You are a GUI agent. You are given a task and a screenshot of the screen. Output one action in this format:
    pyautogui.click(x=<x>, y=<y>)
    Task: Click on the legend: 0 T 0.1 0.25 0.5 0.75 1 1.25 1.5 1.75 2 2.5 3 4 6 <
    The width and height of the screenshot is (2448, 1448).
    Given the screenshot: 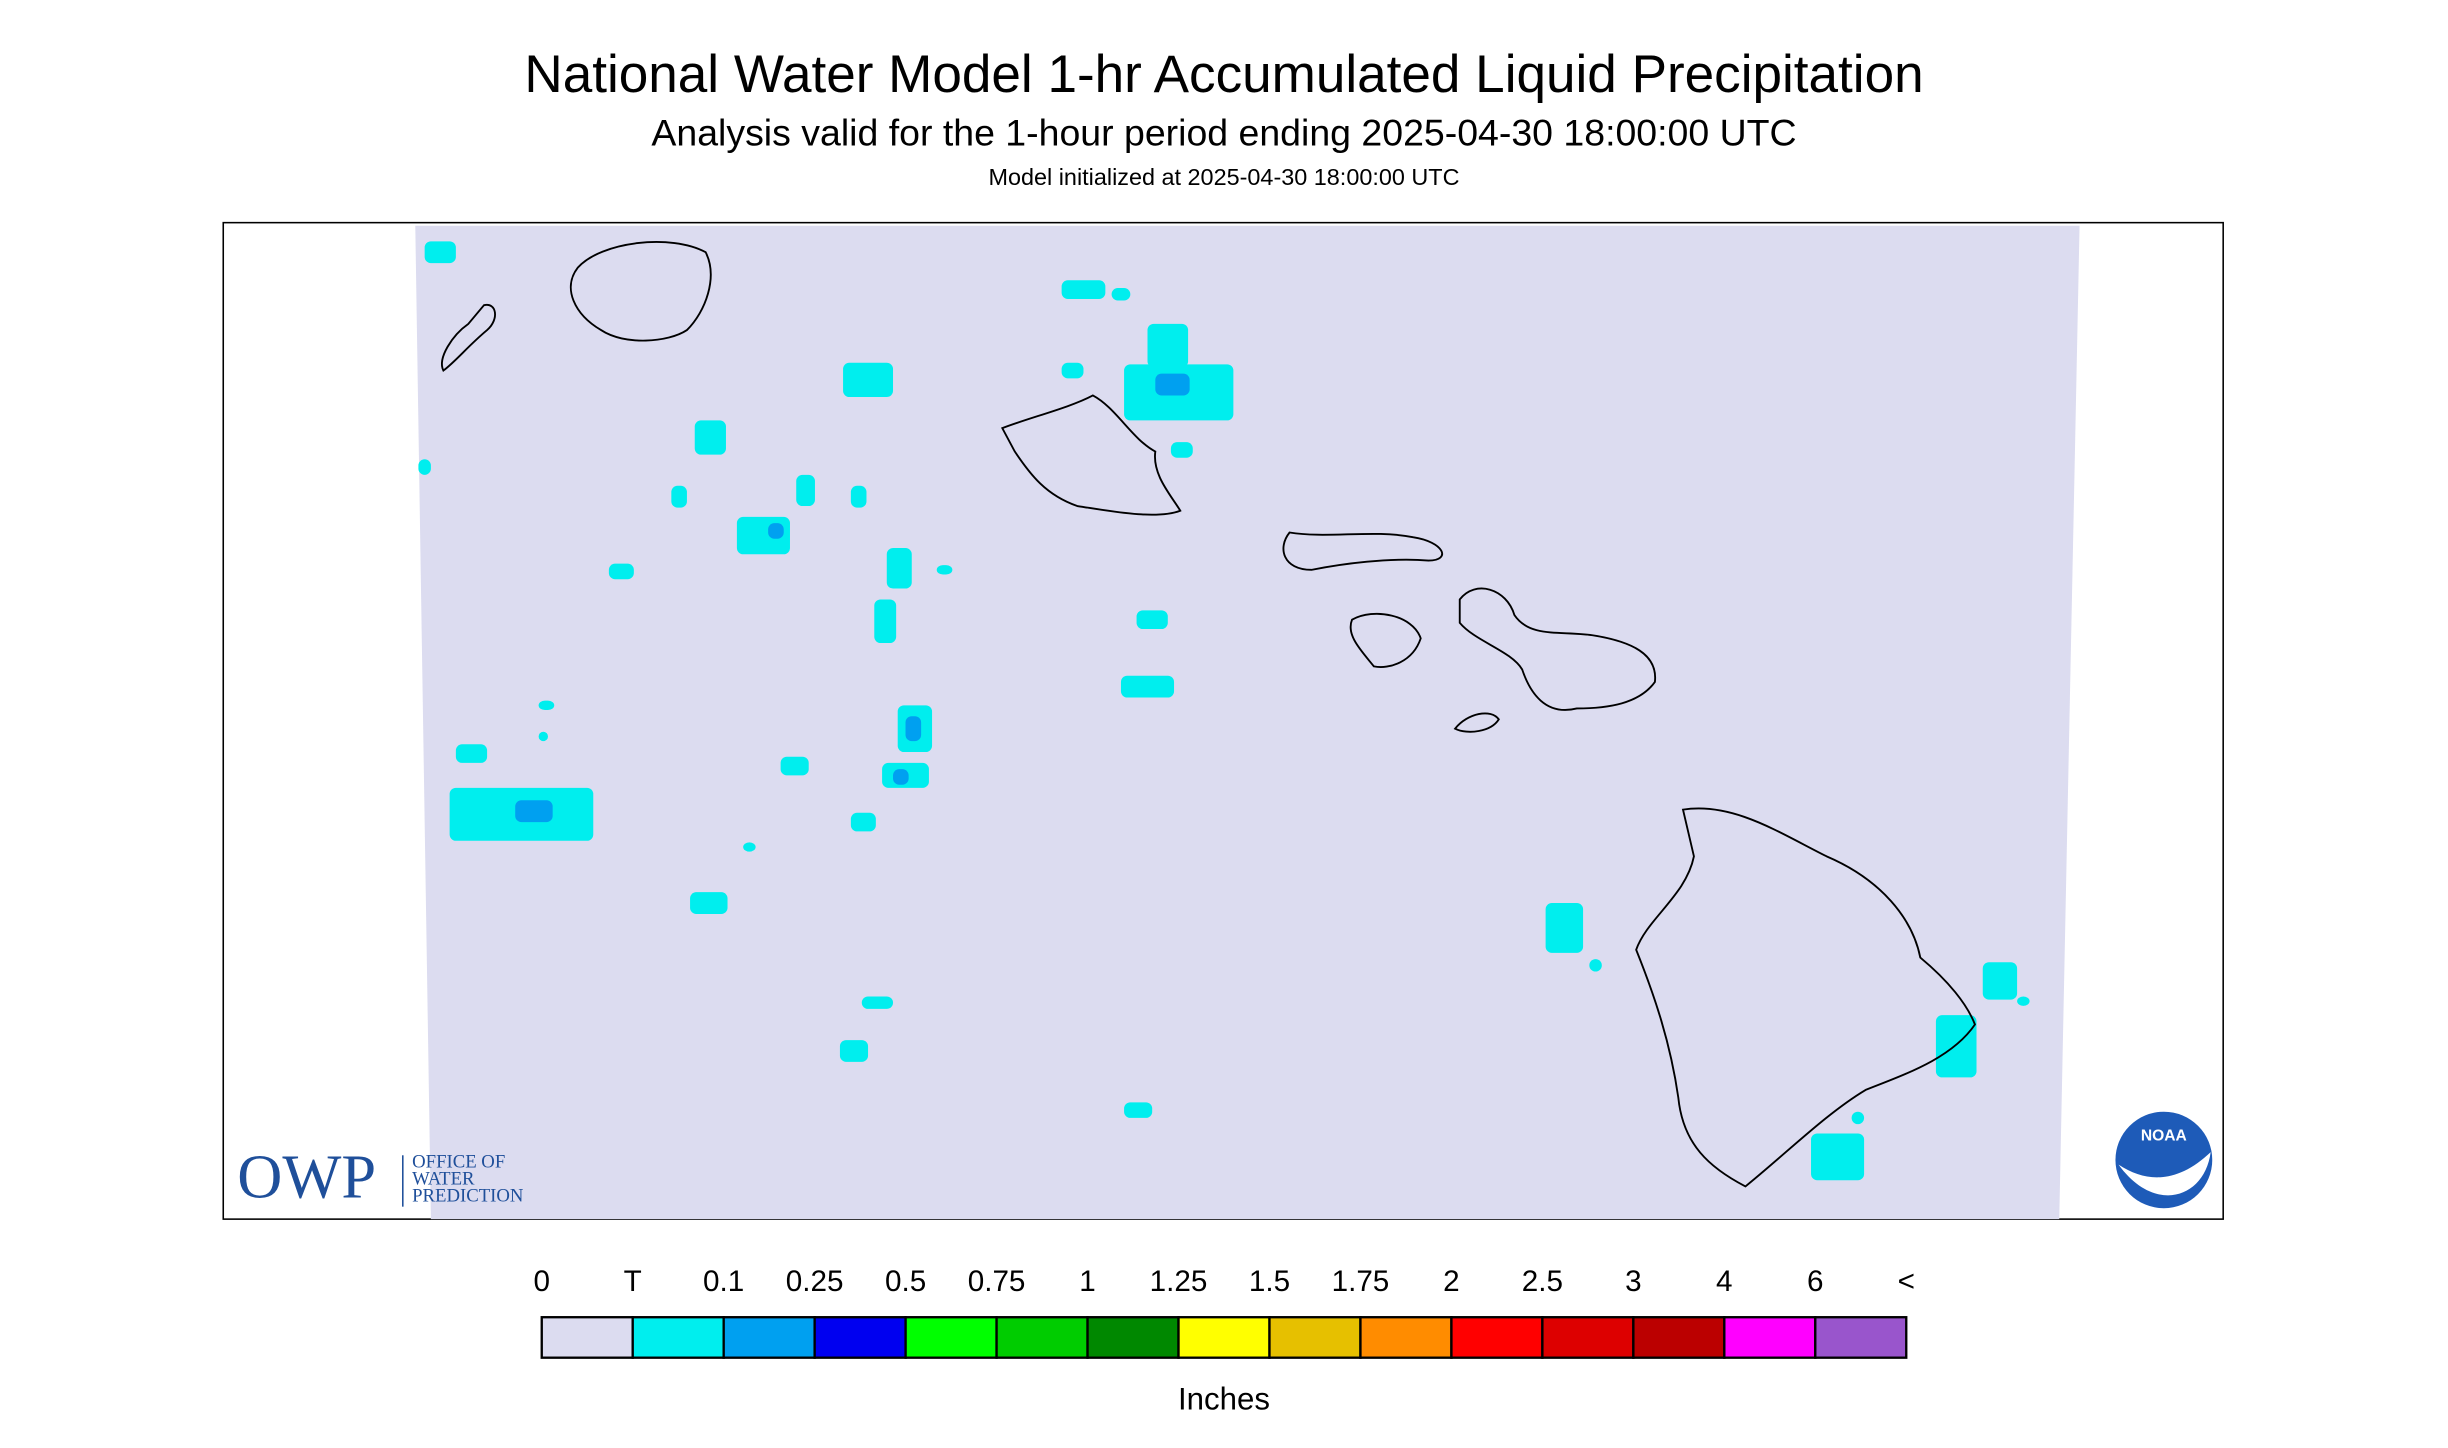 What is the action you would take?
    pyautogui.click(x=1224, y=1312)
    